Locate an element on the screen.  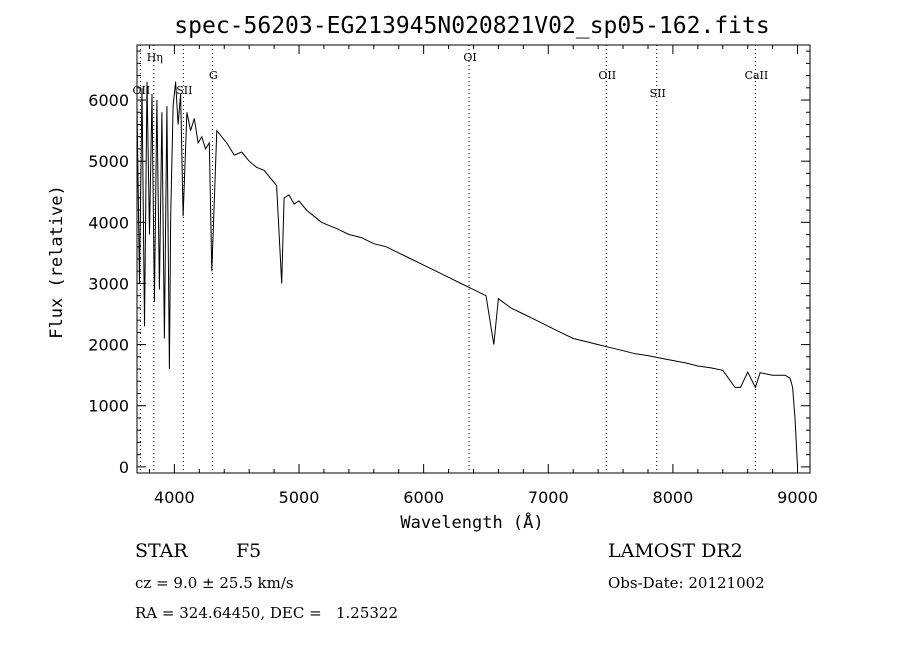
coordinates: RA = 324.64450, DEC = 1.25322 is located at coordinates (267, 613).